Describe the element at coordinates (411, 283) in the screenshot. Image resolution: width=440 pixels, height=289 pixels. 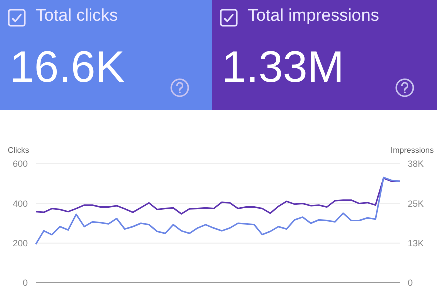
I see `y2-tick-label: 0` at that location.